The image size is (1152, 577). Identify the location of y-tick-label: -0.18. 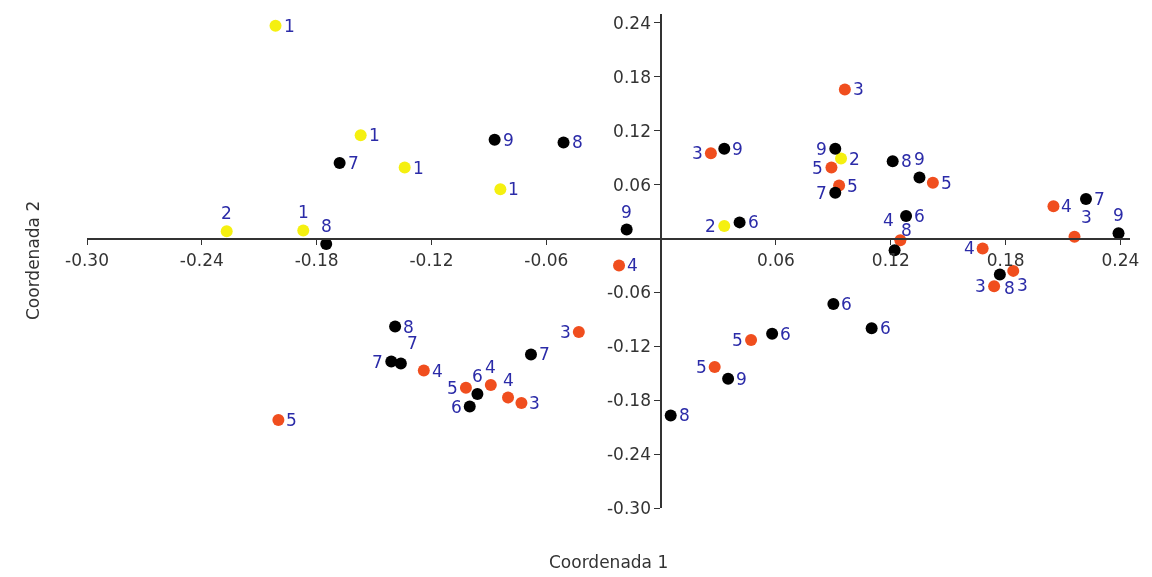
(628, 400).